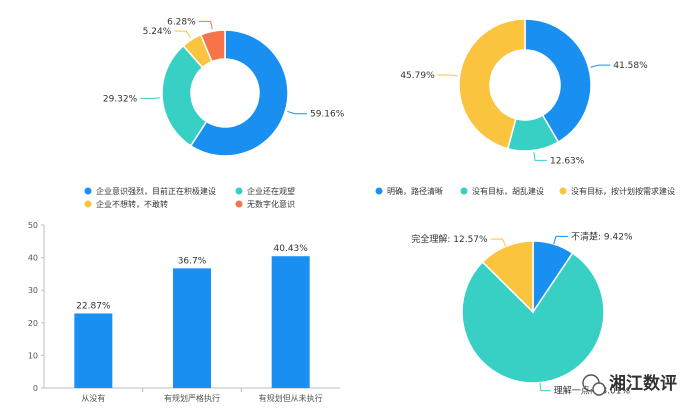 The image size is (692, 417). I want to click on x-tick-label: 从没有, so click(93, 398).